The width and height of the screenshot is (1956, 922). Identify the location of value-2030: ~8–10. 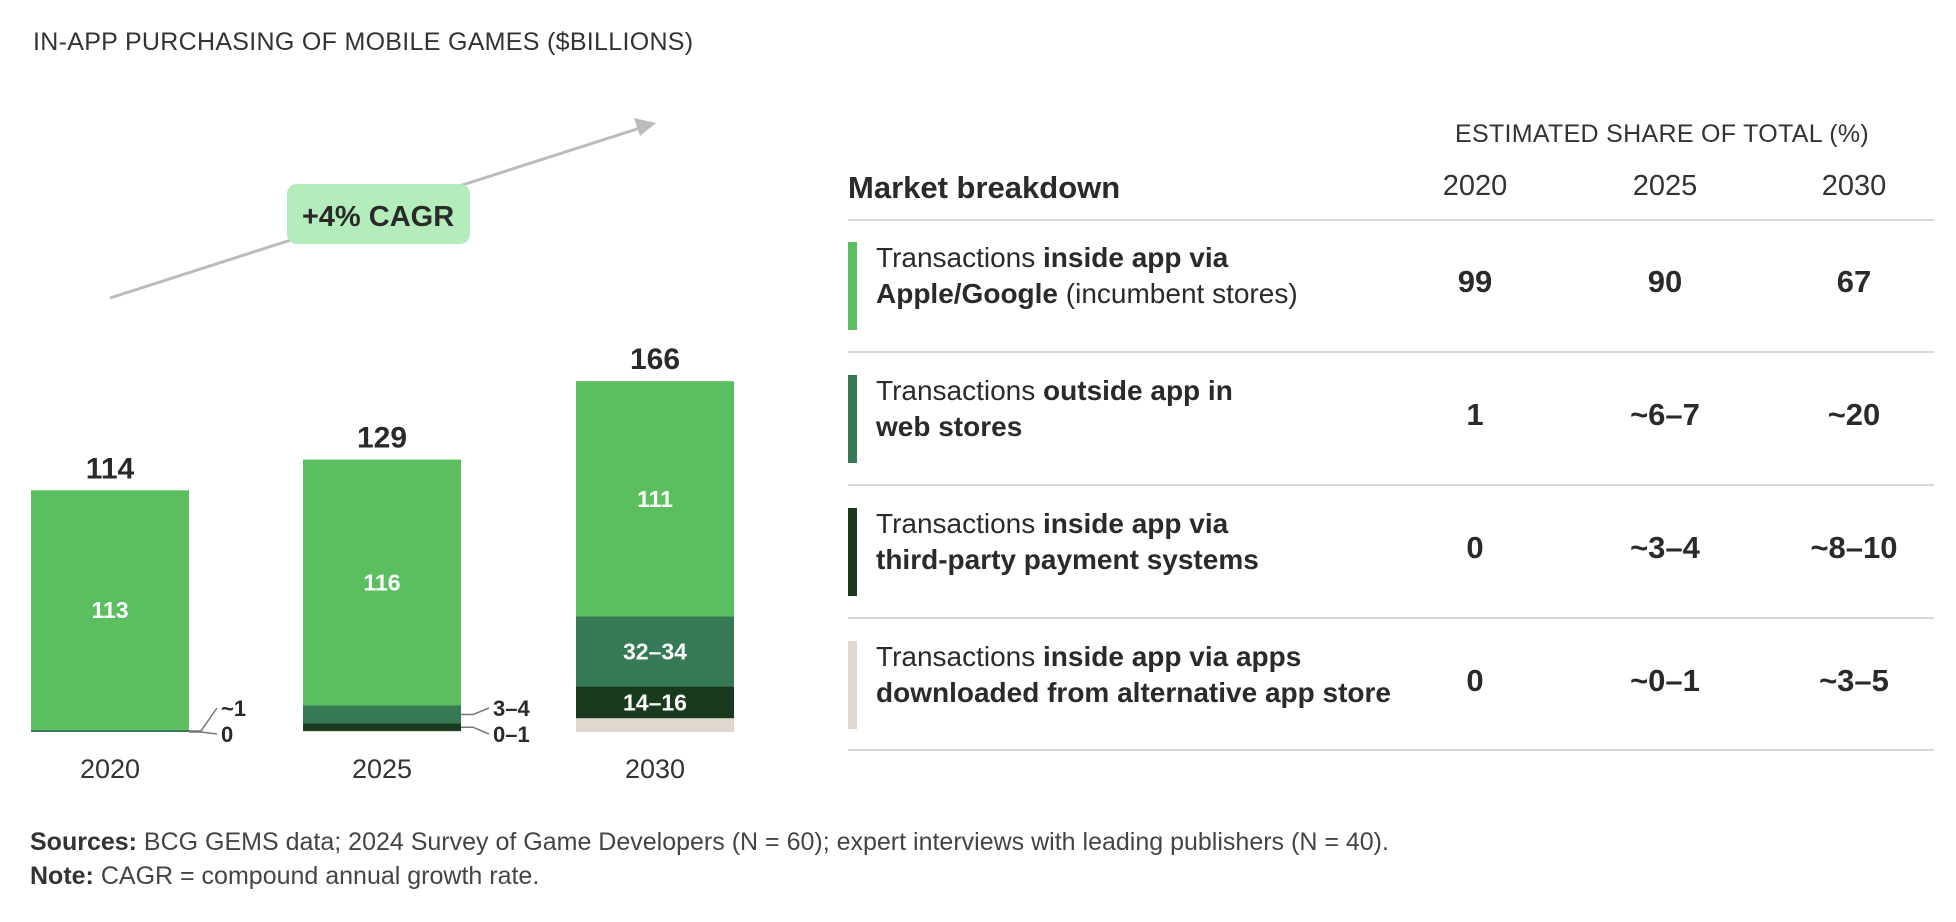
(1854, 547).